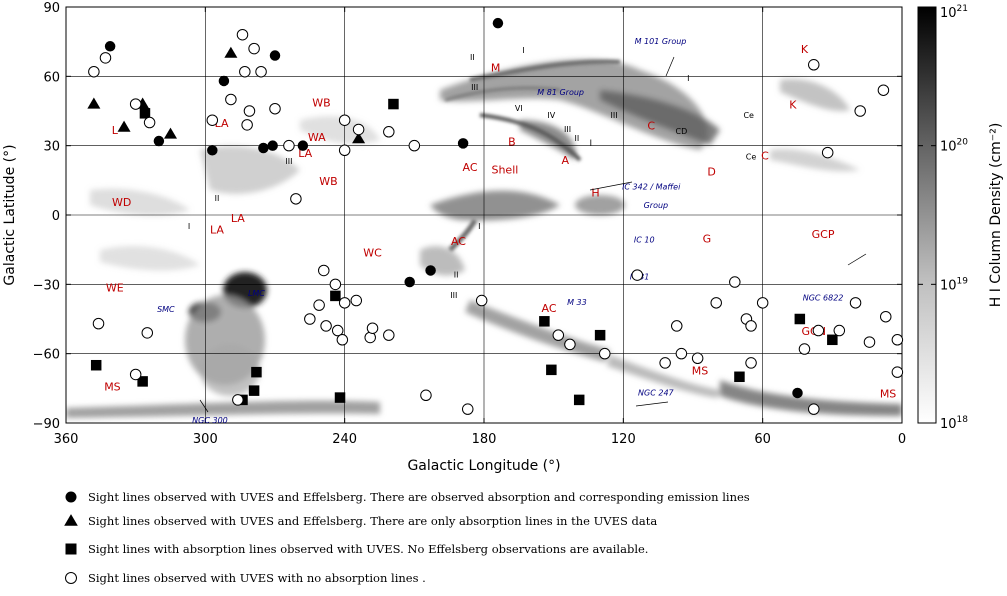 The width and height of the screenshot is (1007, 596). I want to click on colorbar-tick-label: 1020, so click(954, 146).